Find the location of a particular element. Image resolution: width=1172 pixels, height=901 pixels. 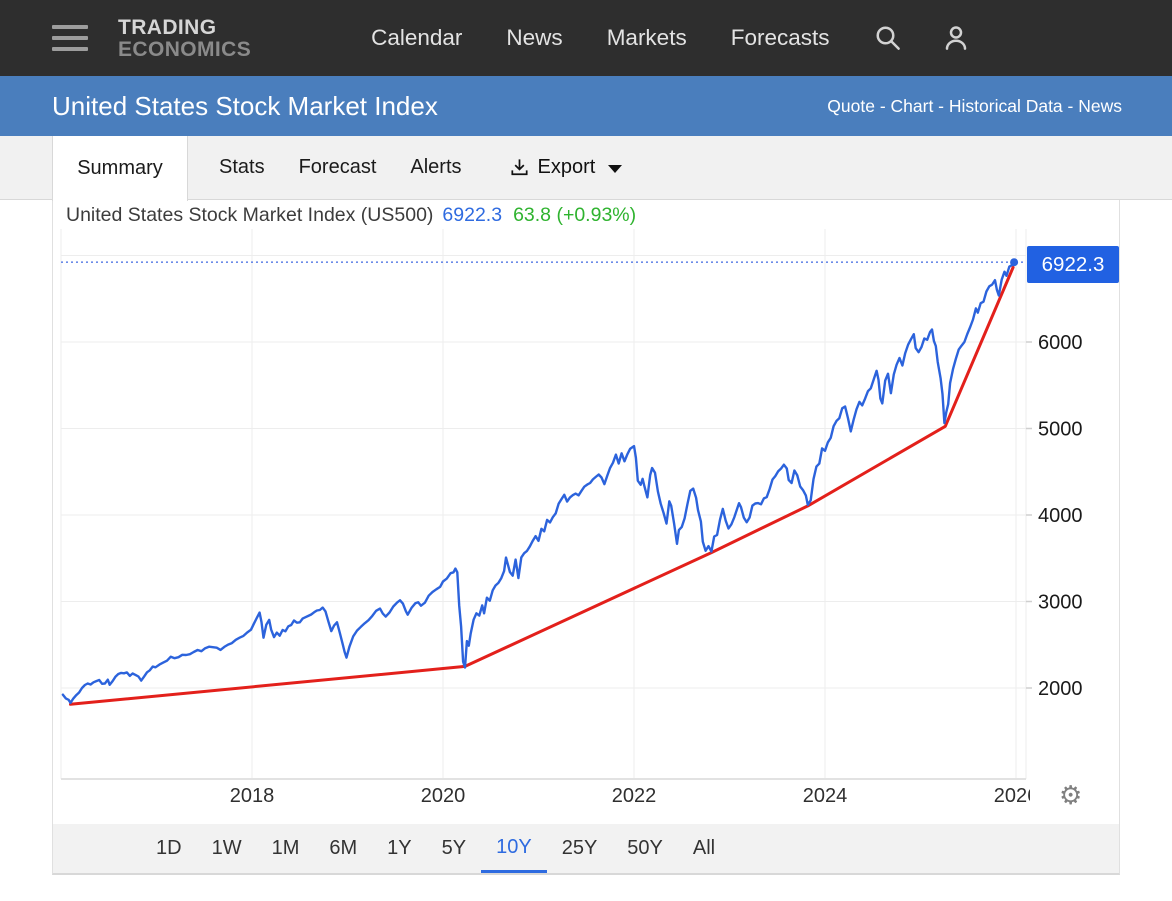

tab-summary: Summary is located at coordinates (120, 168).